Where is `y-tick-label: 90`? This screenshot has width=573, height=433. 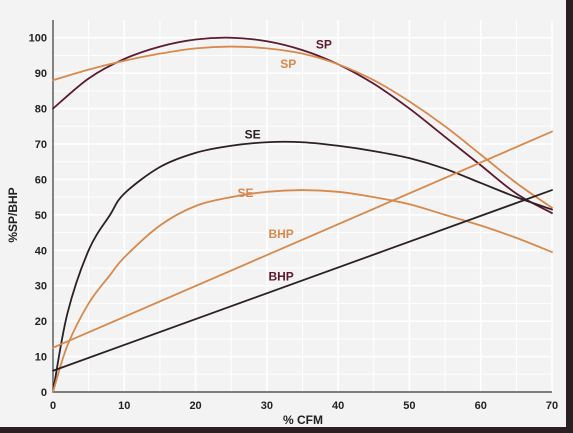 y-tick-label: 90 is located at coordinates (41, 74).